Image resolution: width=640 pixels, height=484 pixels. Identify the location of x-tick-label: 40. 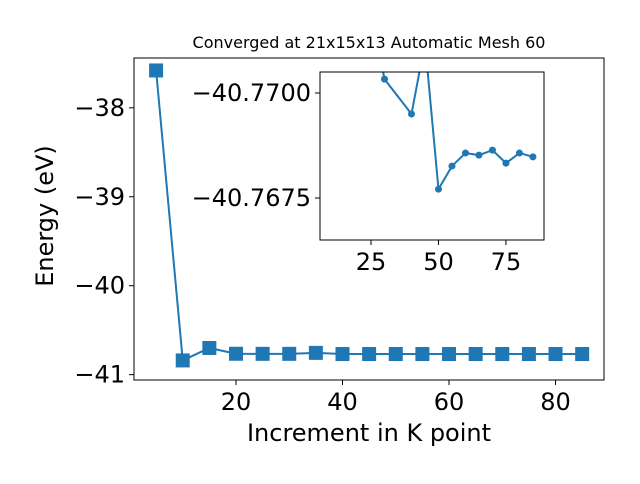
(342, 402).